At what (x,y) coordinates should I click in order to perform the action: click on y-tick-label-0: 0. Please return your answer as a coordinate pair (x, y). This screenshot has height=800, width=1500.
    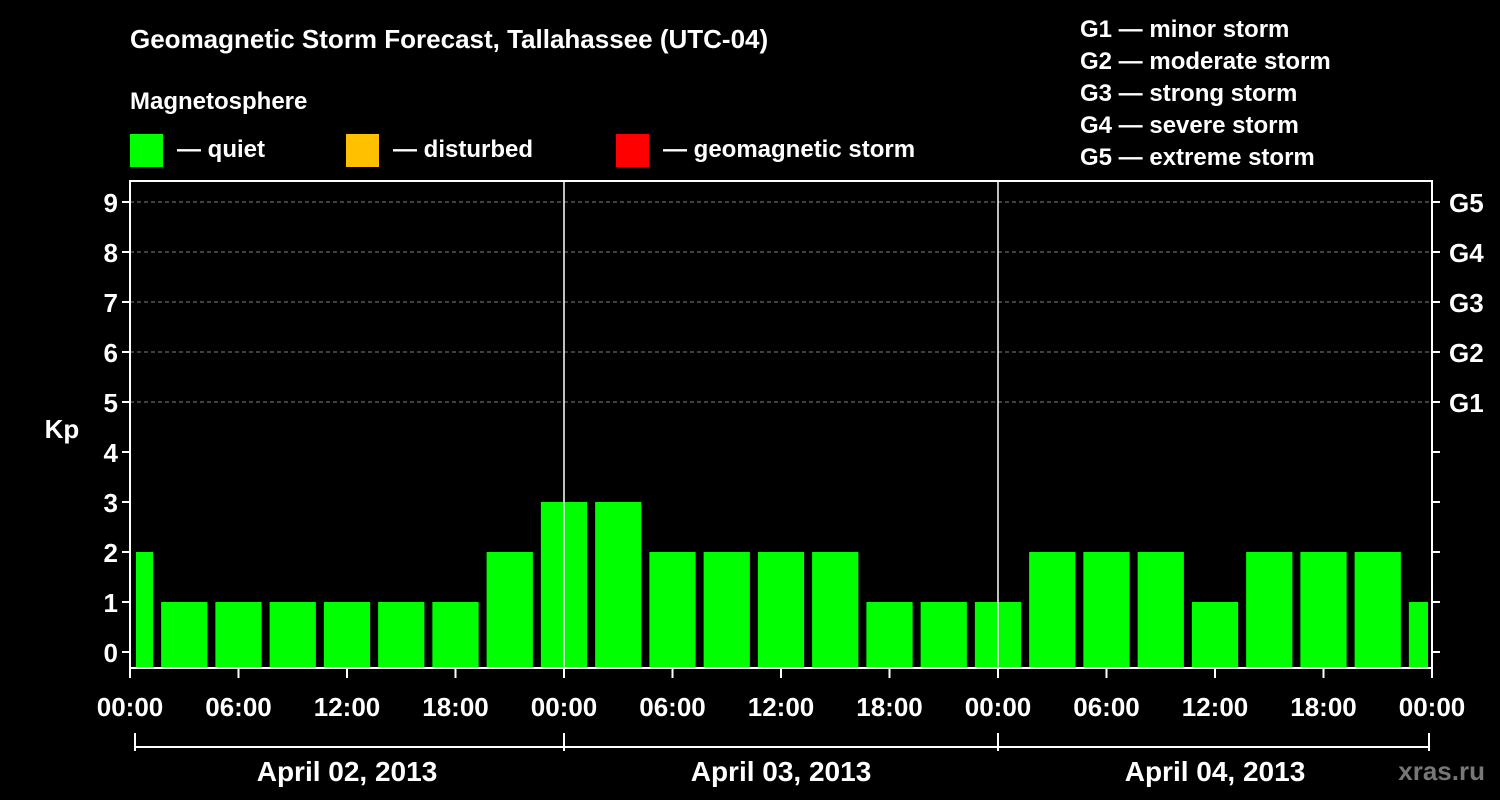
    Looking at the image, I should click on (111, 653).